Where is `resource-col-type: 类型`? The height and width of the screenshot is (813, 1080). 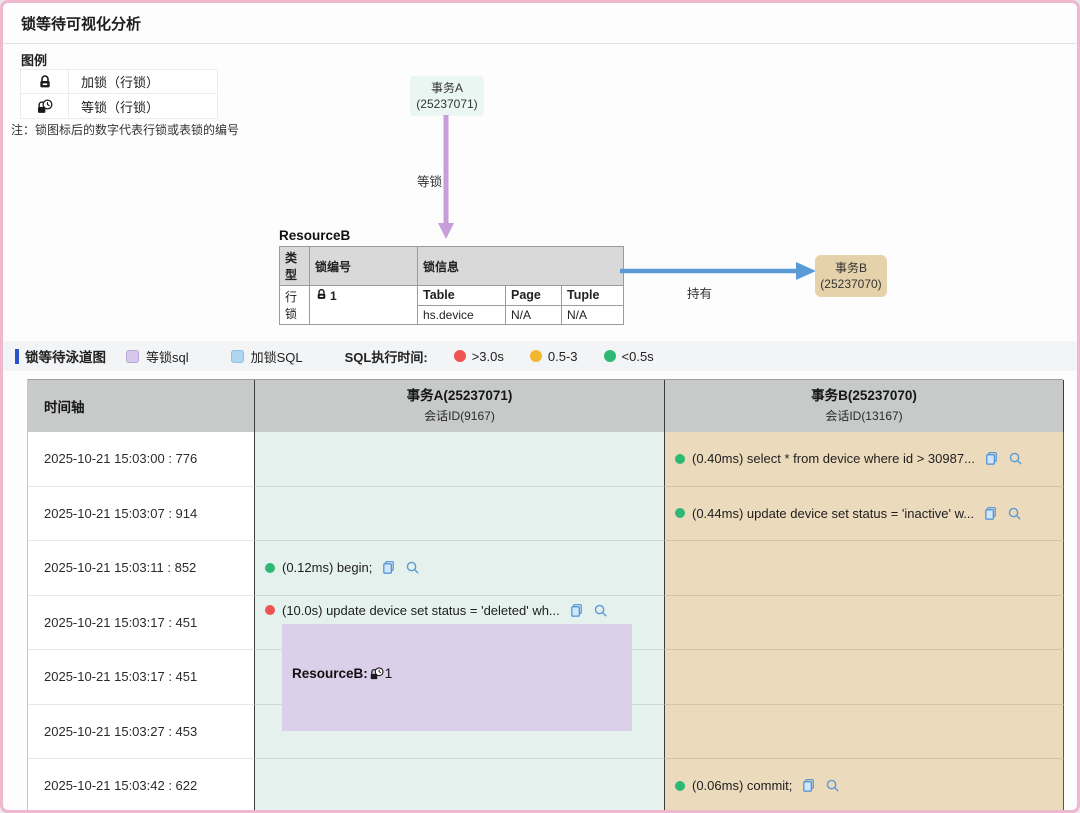
resource-col-type: 类型 is located at coordinates (294, 266).